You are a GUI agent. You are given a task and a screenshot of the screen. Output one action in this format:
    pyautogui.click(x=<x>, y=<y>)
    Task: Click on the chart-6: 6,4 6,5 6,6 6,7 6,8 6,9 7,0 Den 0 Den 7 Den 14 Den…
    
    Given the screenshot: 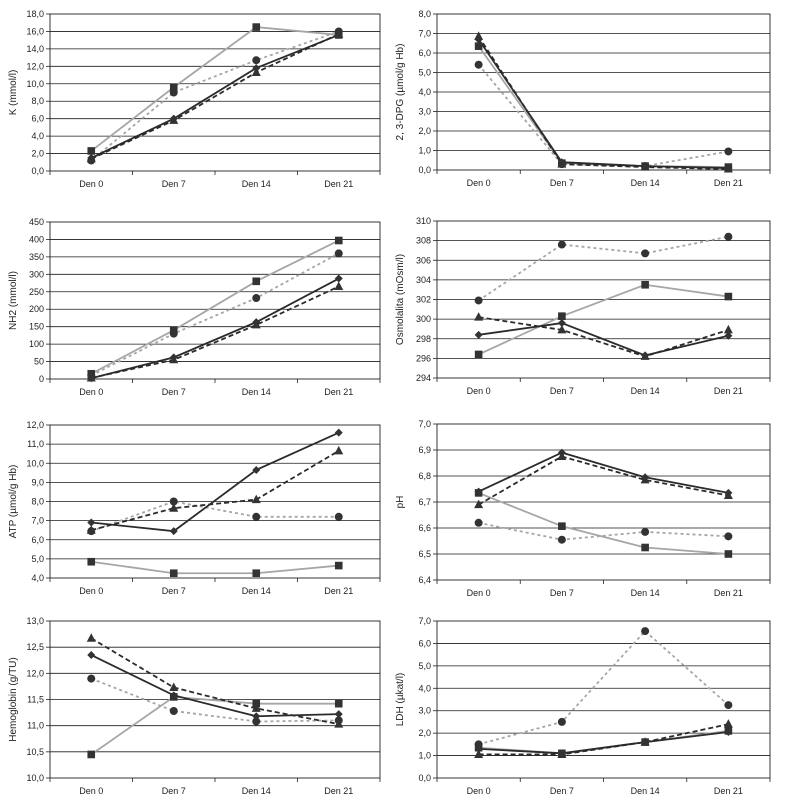 What is the action you would take?
    pyautogui.click(x=583, y=508)
    